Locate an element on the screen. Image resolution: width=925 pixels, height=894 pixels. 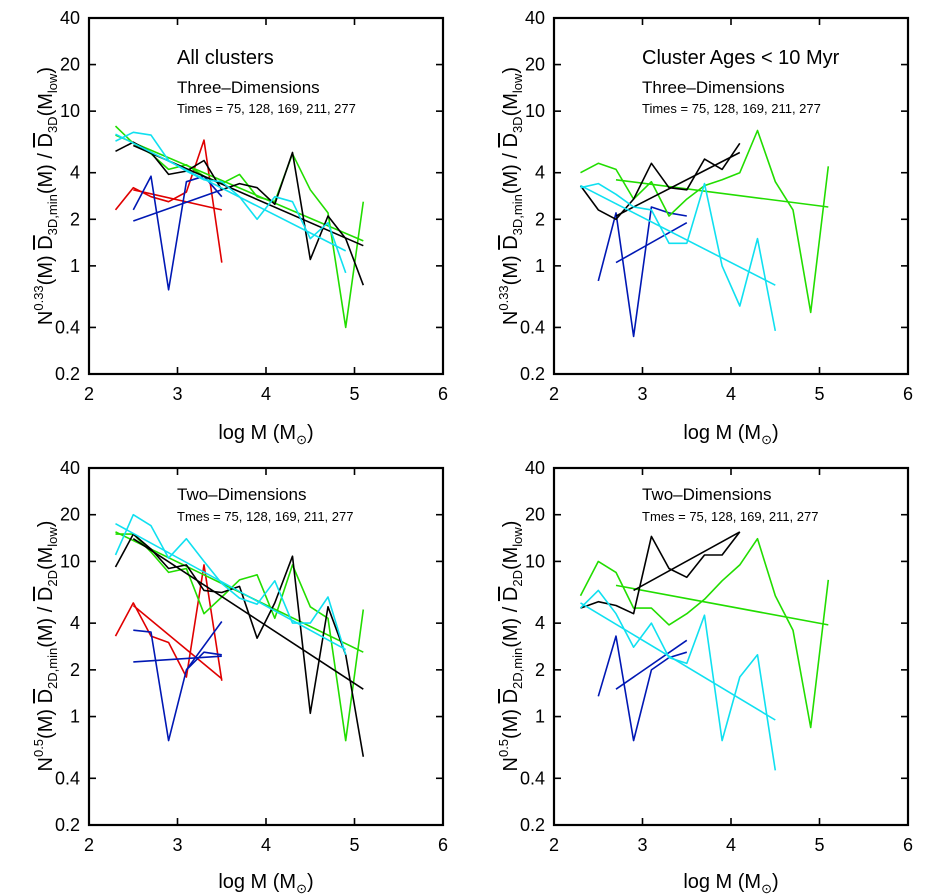
series-red-fit is located at coordinates (177, 642).